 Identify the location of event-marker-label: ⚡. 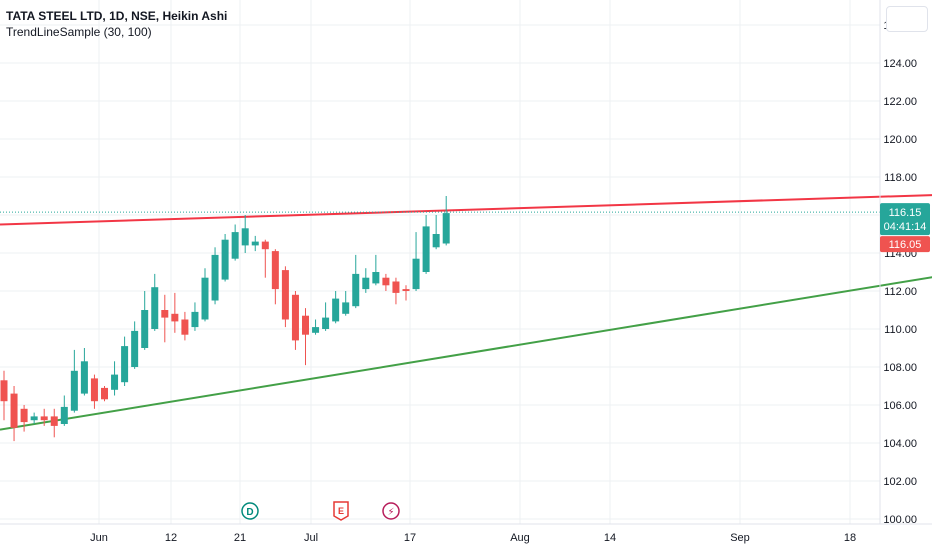
(390, 512).